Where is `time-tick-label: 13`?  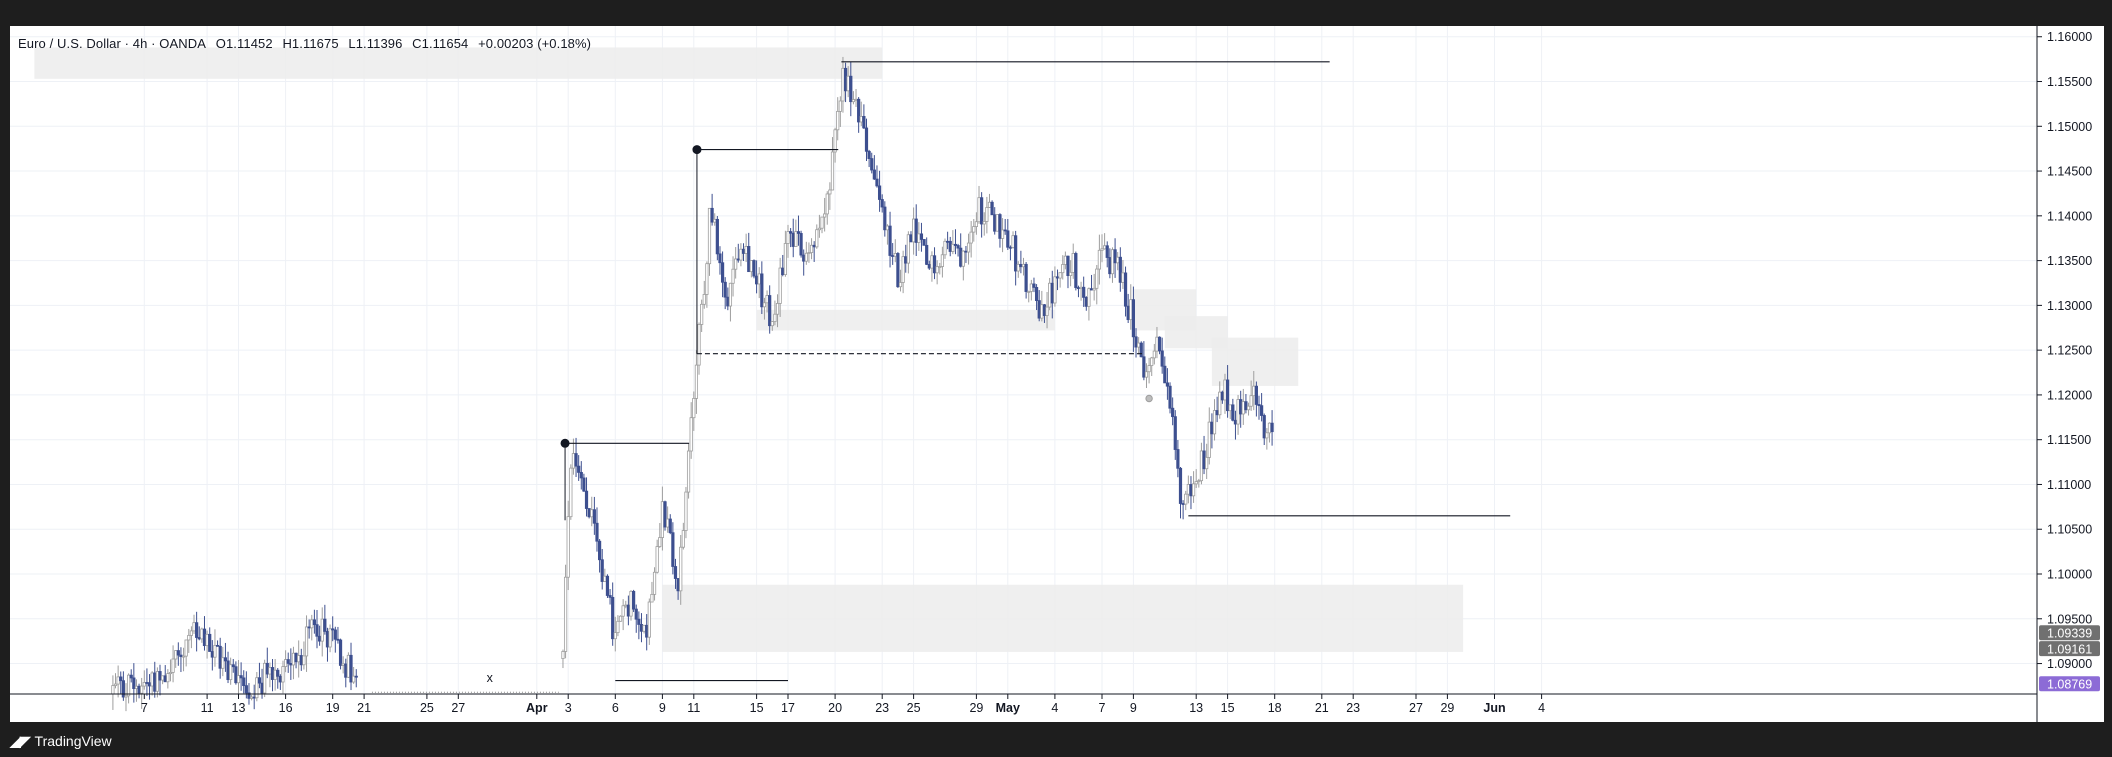 time-tick-label: 13 is located at coordinates (1196, 708).